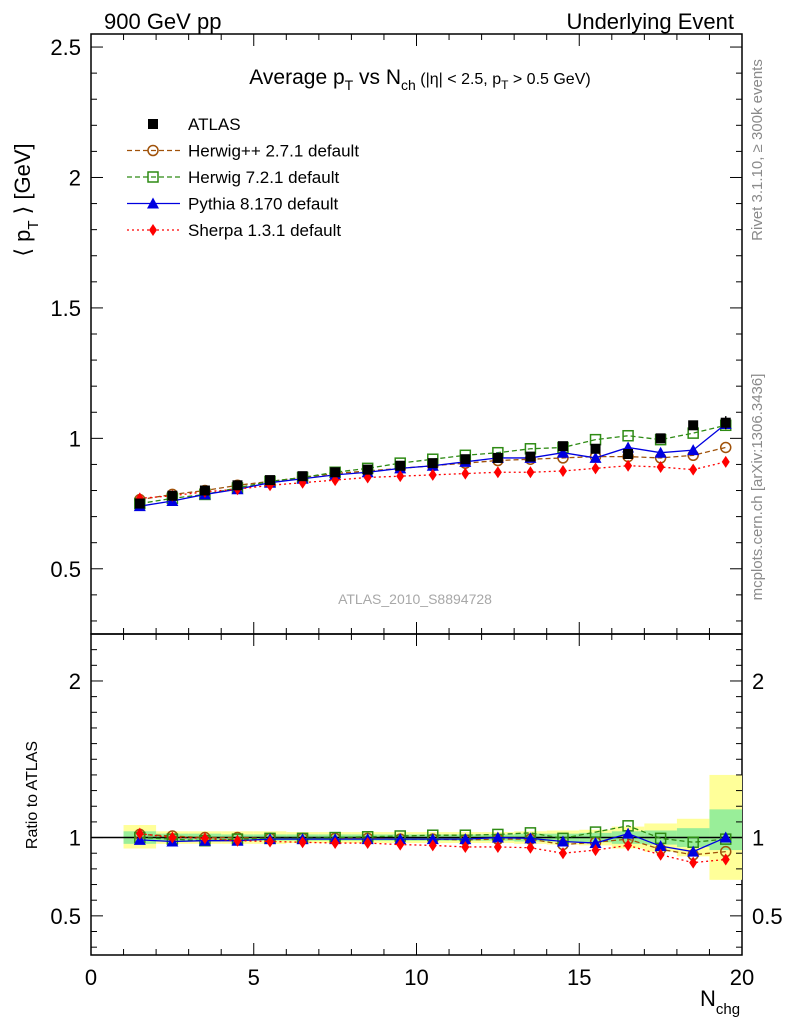  What do you see at coordinates (75, 838) in the screenshot?
I see `ratio-y-tick-label: 1` at bounding box center [75, 838].